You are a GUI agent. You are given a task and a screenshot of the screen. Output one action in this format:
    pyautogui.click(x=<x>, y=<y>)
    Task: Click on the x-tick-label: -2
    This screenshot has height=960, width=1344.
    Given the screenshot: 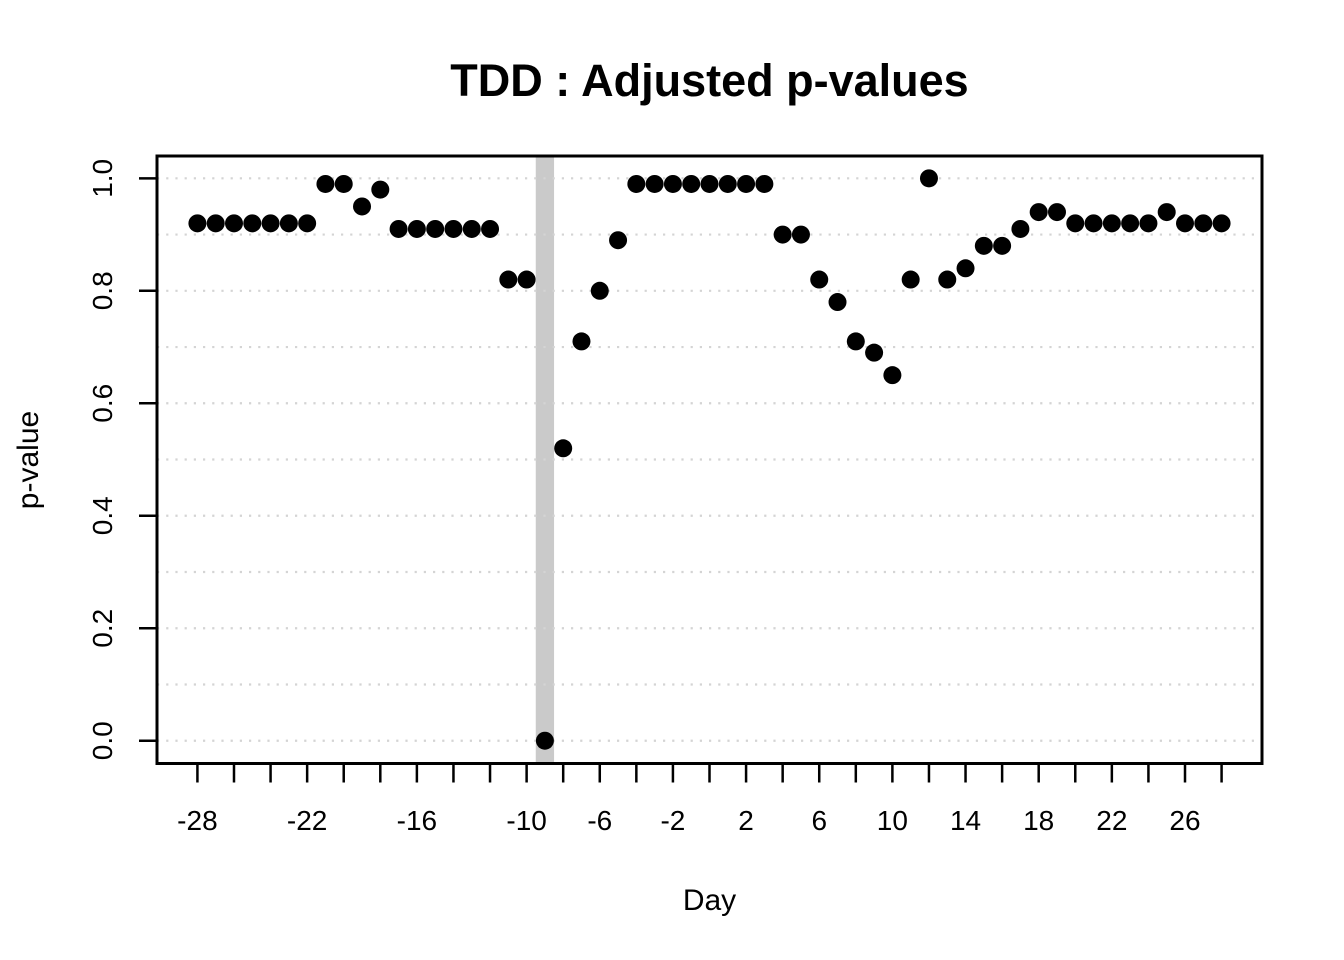 What is the action you would take?
    pyautogui.click(x=672, y=820)
    